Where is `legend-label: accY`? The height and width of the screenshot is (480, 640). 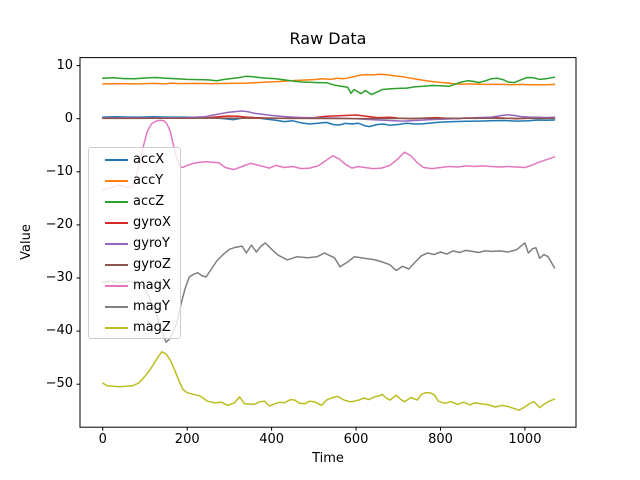
legend-label: accY is located at coordinates (148, 180).